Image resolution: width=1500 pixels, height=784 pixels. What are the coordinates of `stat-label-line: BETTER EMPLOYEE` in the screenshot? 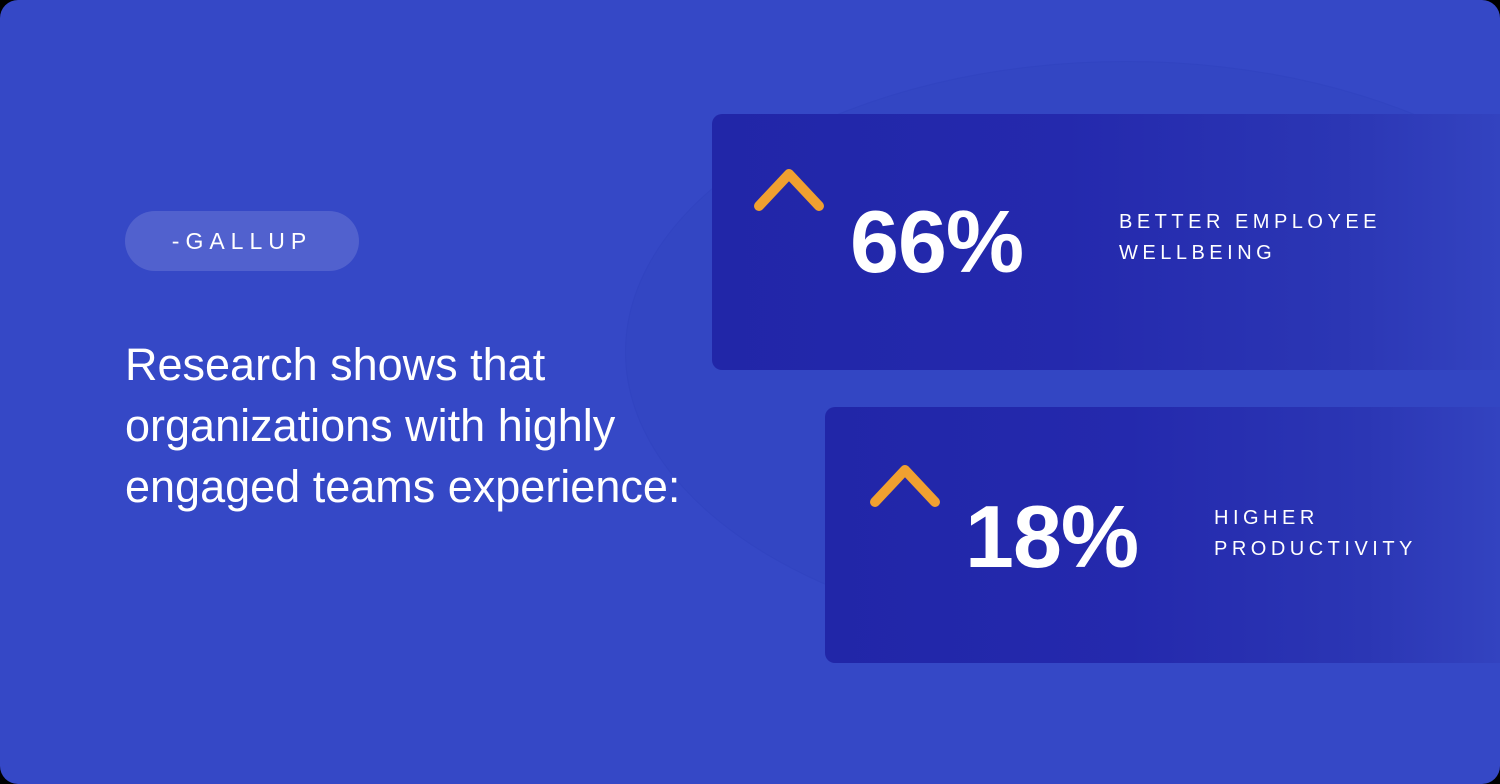 It's located at (1250, 222).